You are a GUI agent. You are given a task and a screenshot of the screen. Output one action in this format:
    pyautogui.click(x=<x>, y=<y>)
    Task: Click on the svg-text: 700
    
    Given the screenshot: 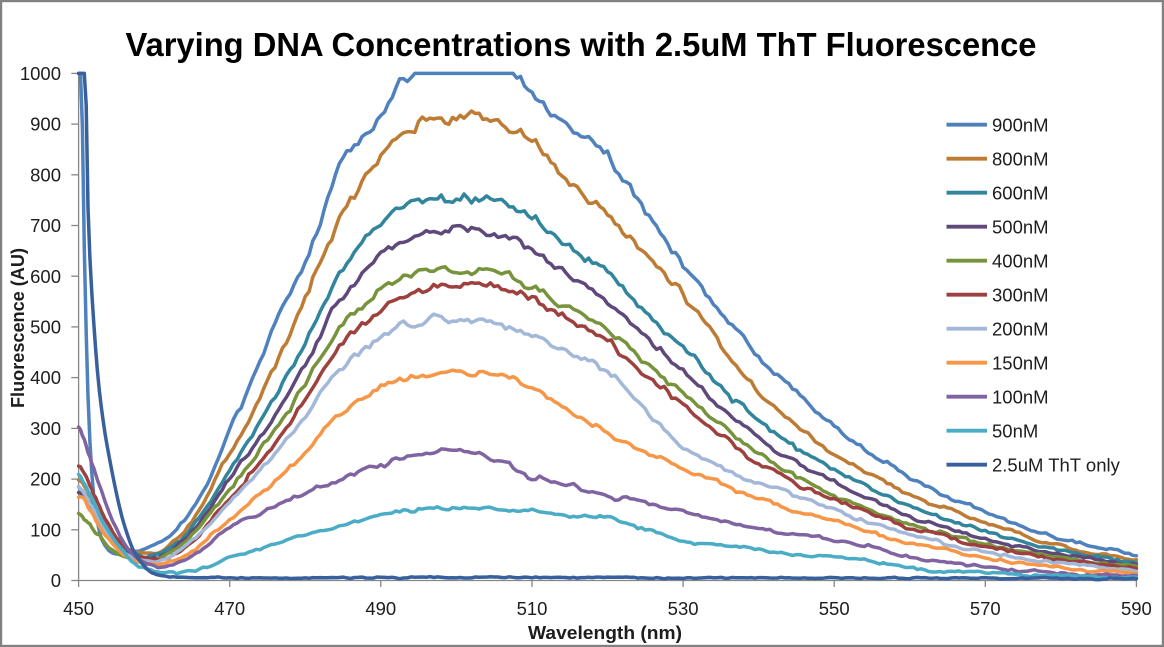 What is the action you would take?
    pyautogui.click(x=45, y=225)
    